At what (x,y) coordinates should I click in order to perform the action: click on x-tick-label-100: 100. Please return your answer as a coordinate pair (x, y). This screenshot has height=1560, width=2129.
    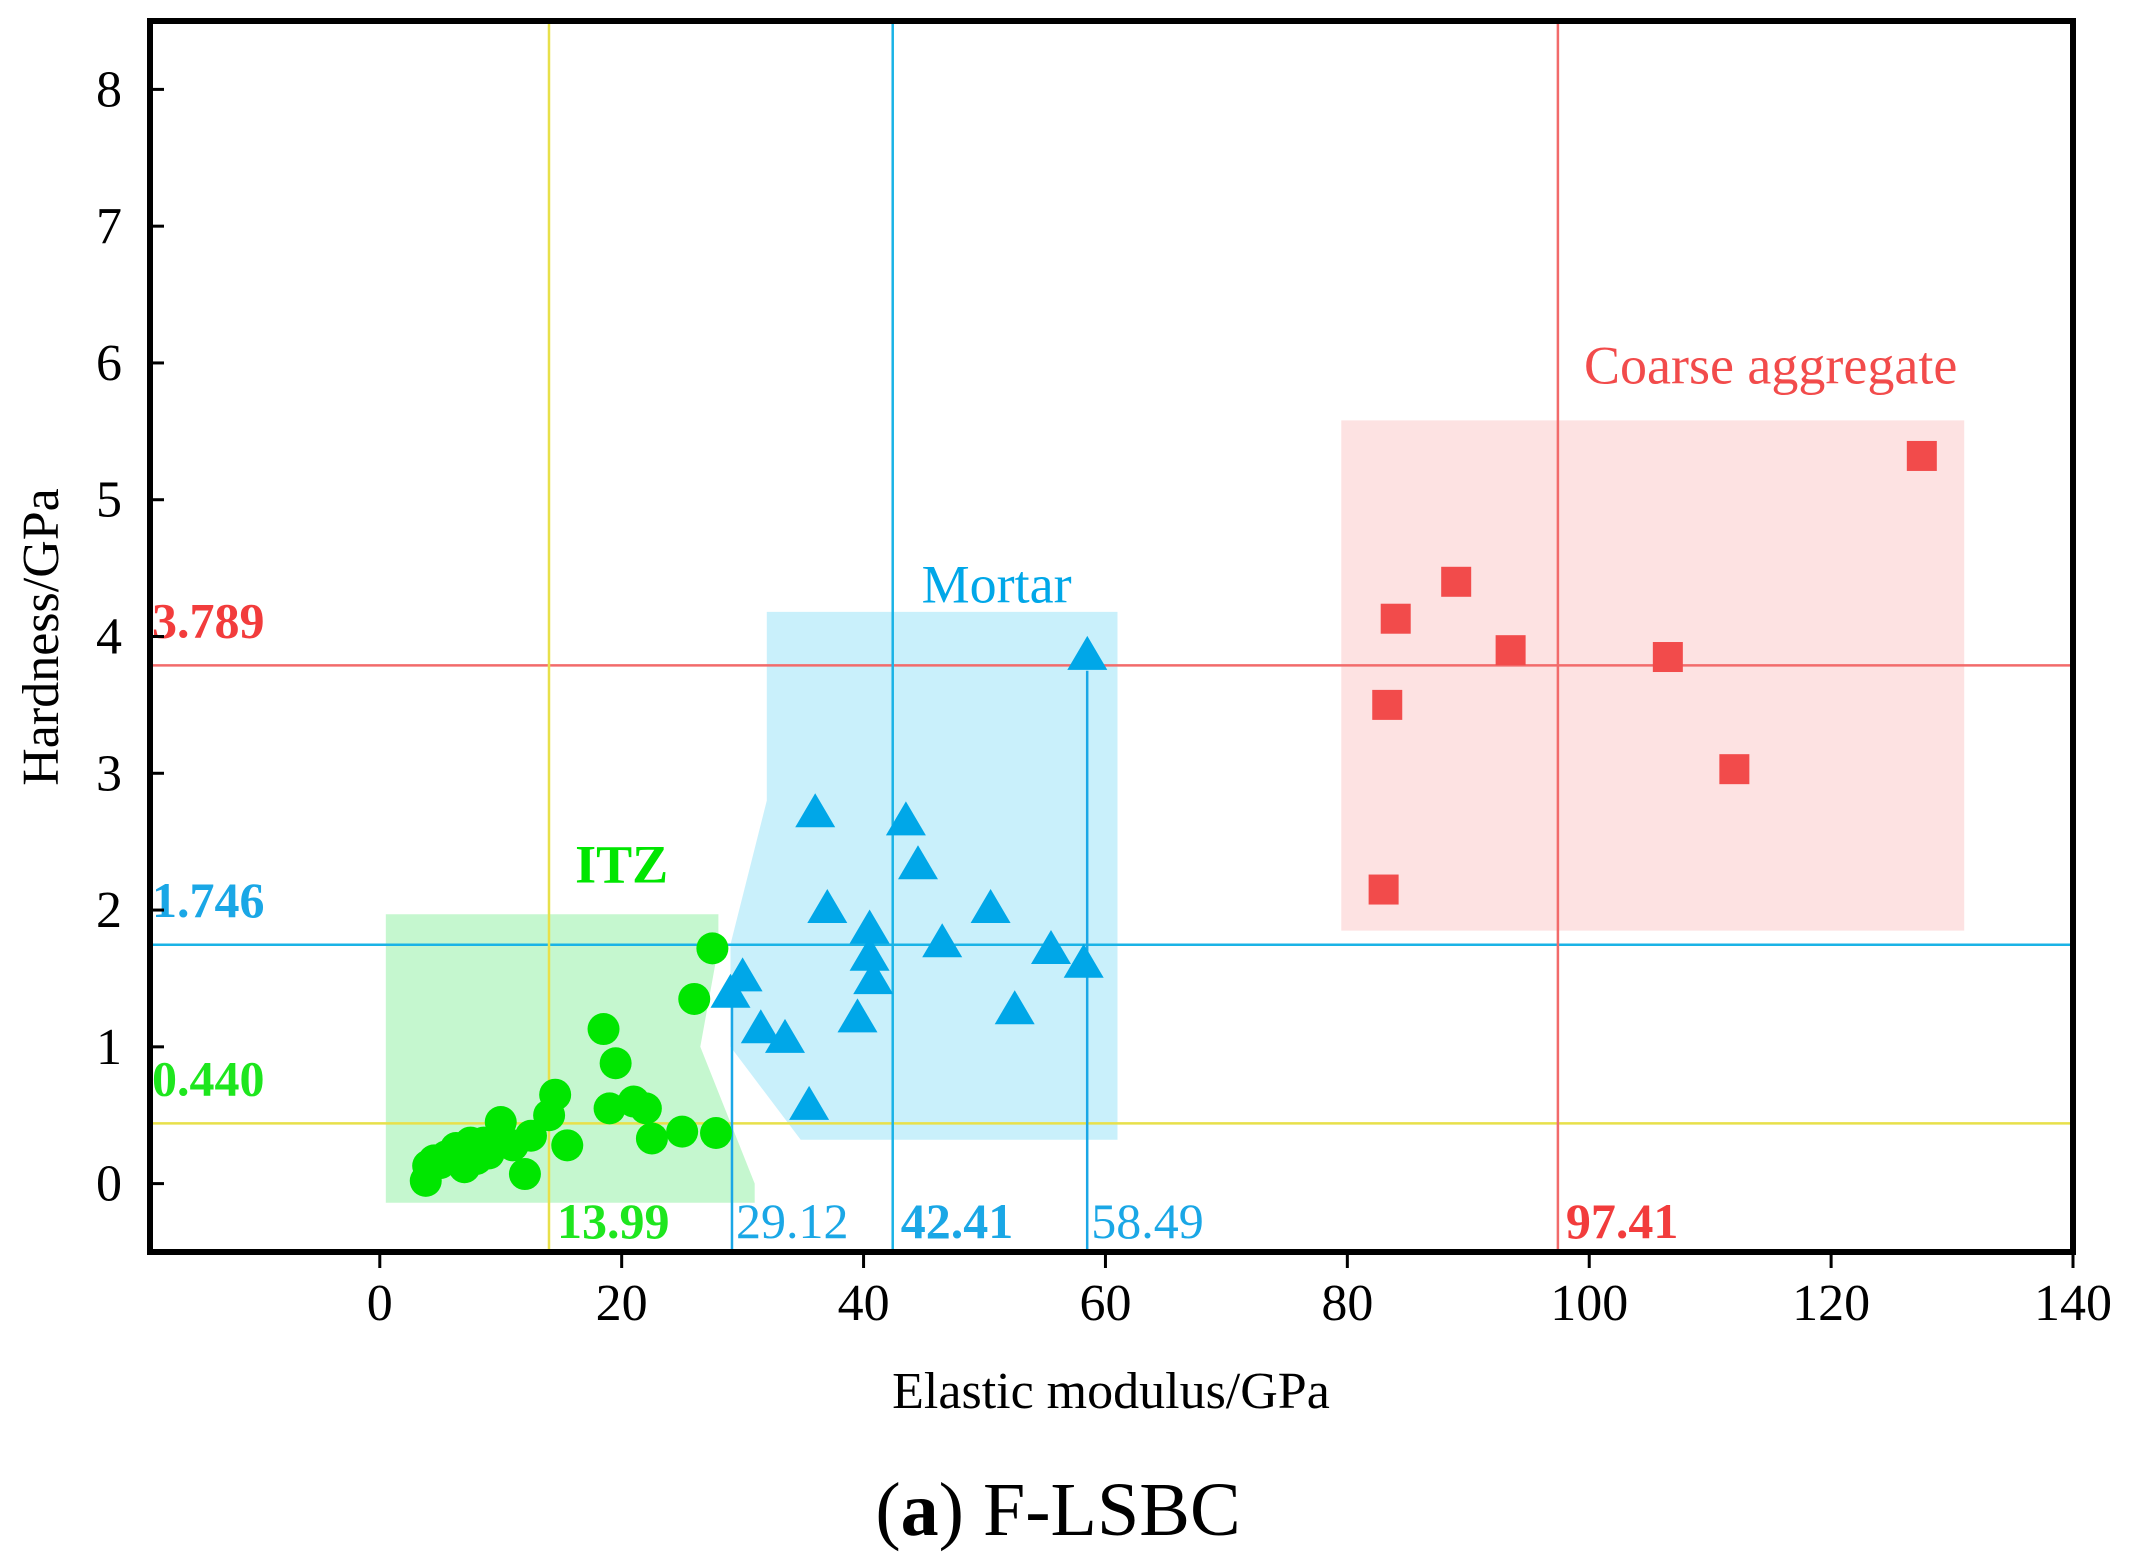
    Looking at the image, I should click on (1589, 1303).